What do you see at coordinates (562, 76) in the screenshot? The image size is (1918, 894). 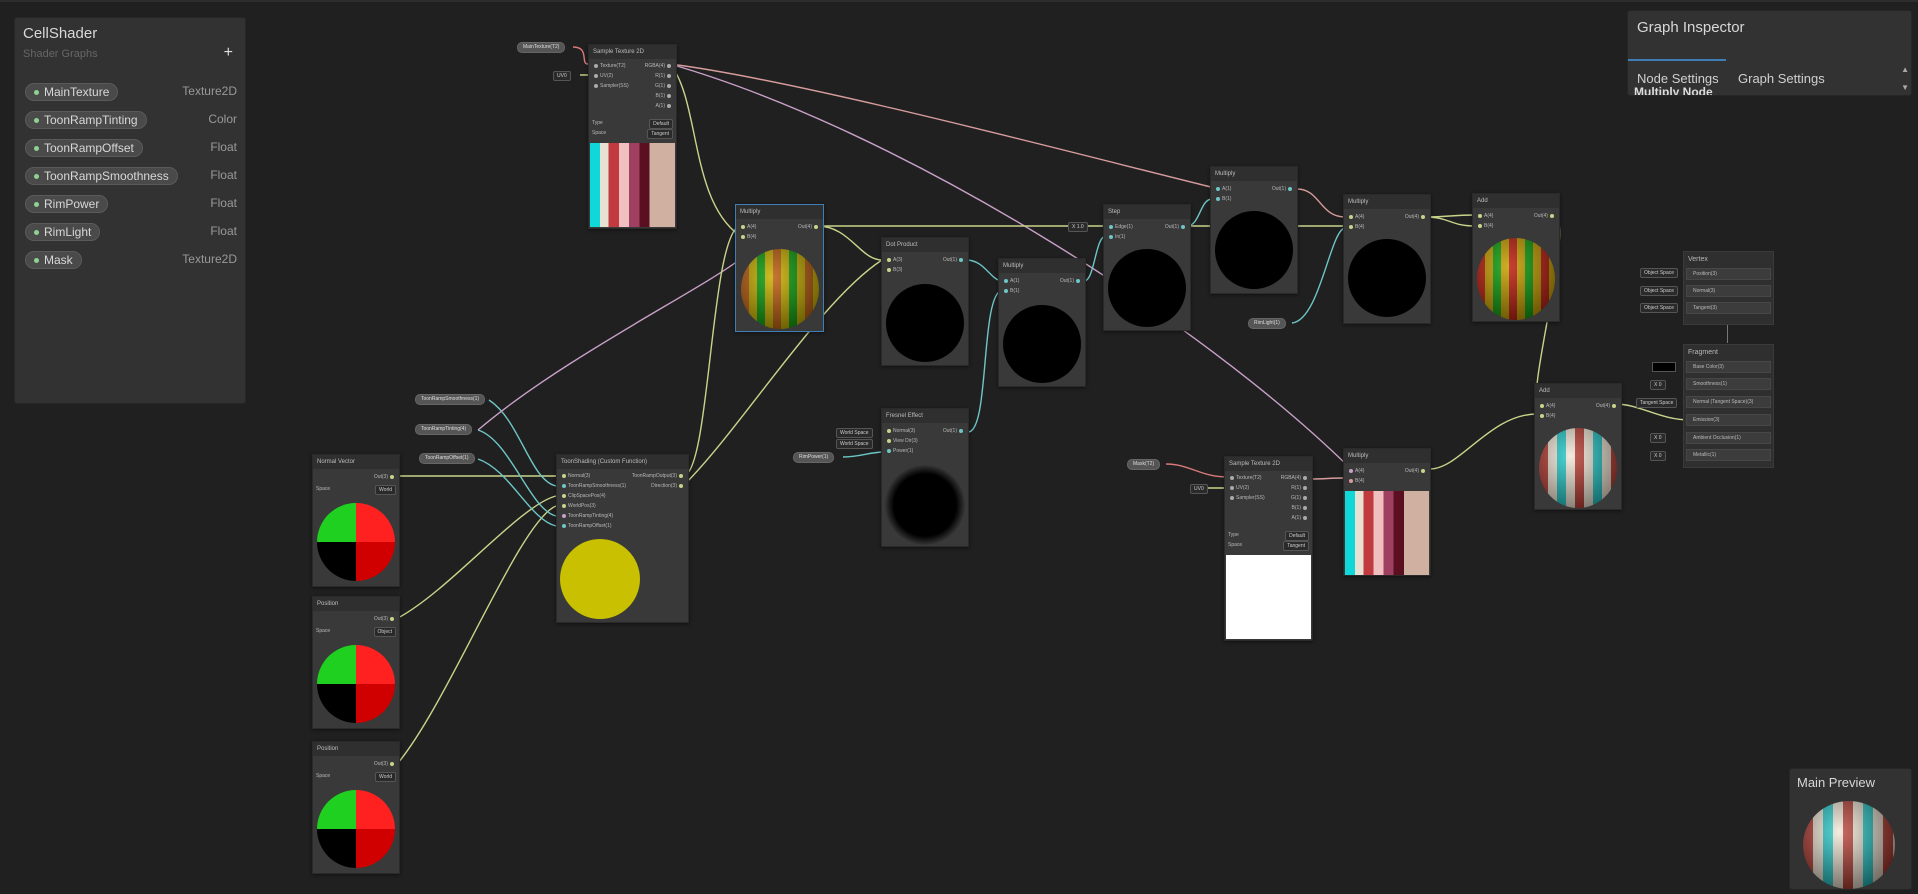 I see `uv-dropdown: UV0` at bounding box center [562, 76].